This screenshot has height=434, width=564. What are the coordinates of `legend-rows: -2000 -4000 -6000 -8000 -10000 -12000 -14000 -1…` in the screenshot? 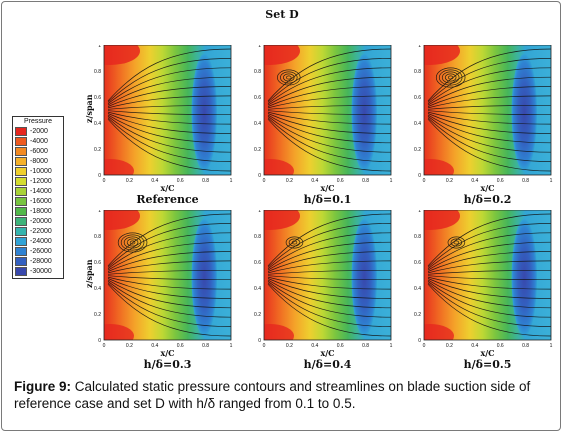 It's located at (38, 201).